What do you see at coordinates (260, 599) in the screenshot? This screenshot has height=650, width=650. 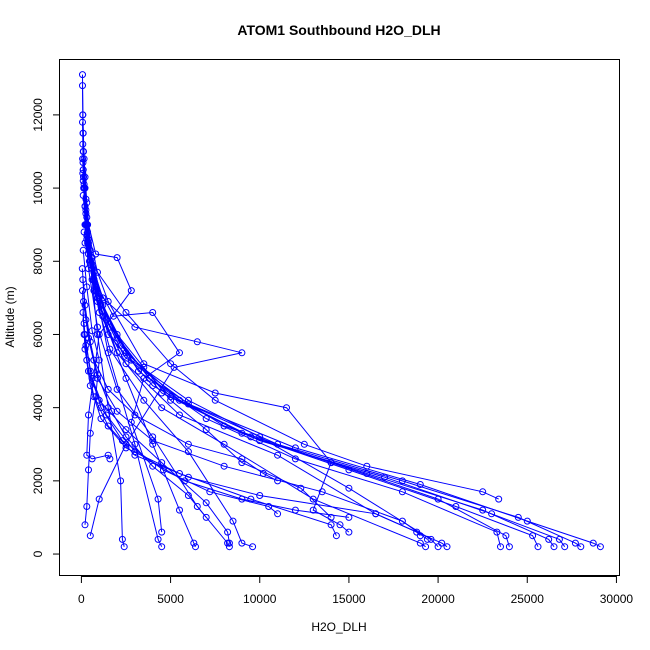 I see `x-tick-label: 10000` at bounding box center [260, 599].